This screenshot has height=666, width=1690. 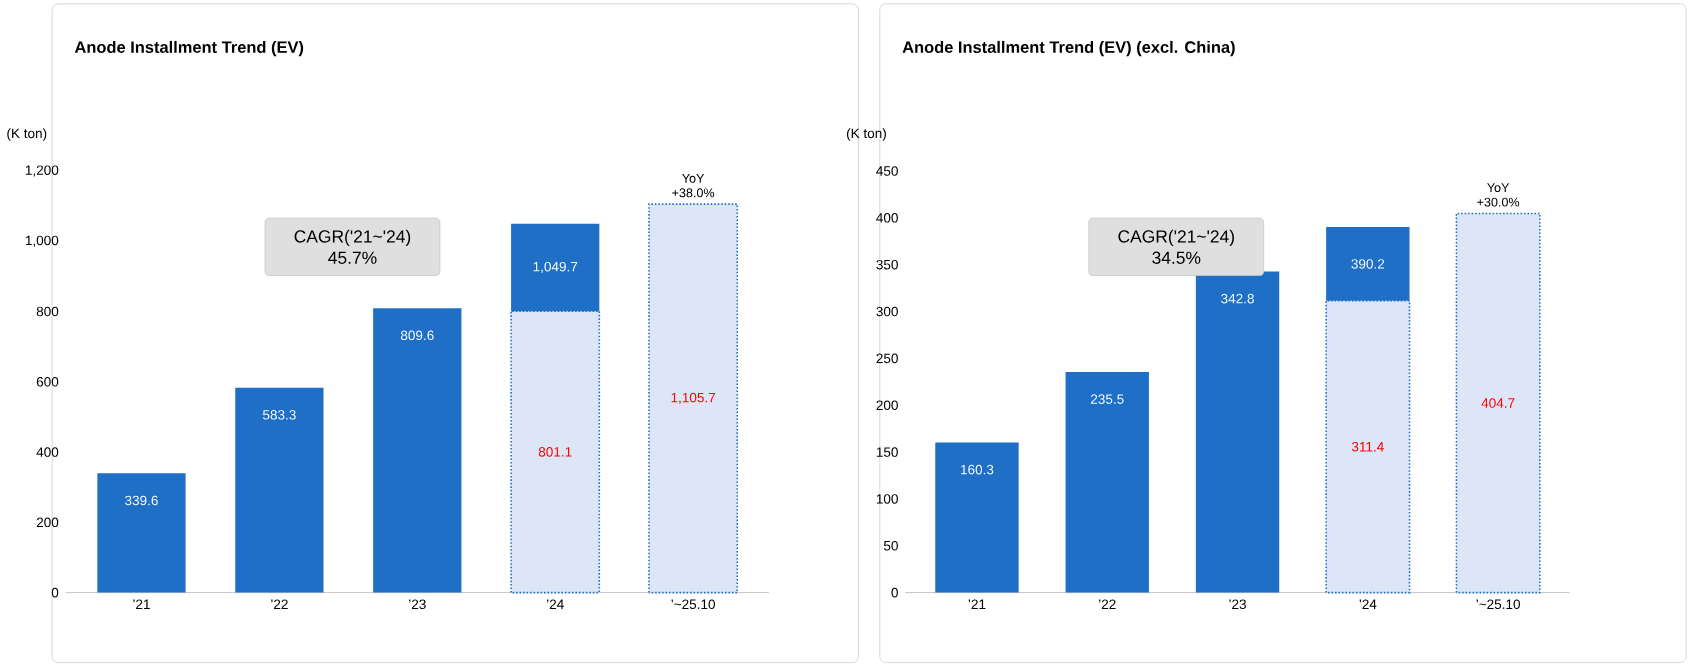 I want to click on annotation: 45.7%, so click(x=352, y=257).